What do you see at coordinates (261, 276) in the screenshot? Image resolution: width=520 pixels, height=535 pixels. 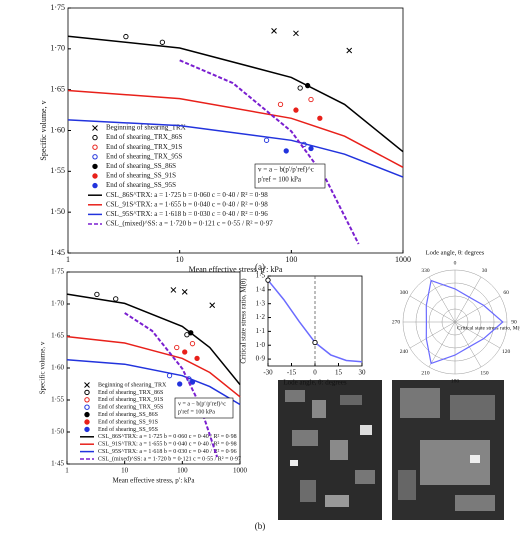 I see `y-tick-label: 1·5` at bounding box center [261, 276].